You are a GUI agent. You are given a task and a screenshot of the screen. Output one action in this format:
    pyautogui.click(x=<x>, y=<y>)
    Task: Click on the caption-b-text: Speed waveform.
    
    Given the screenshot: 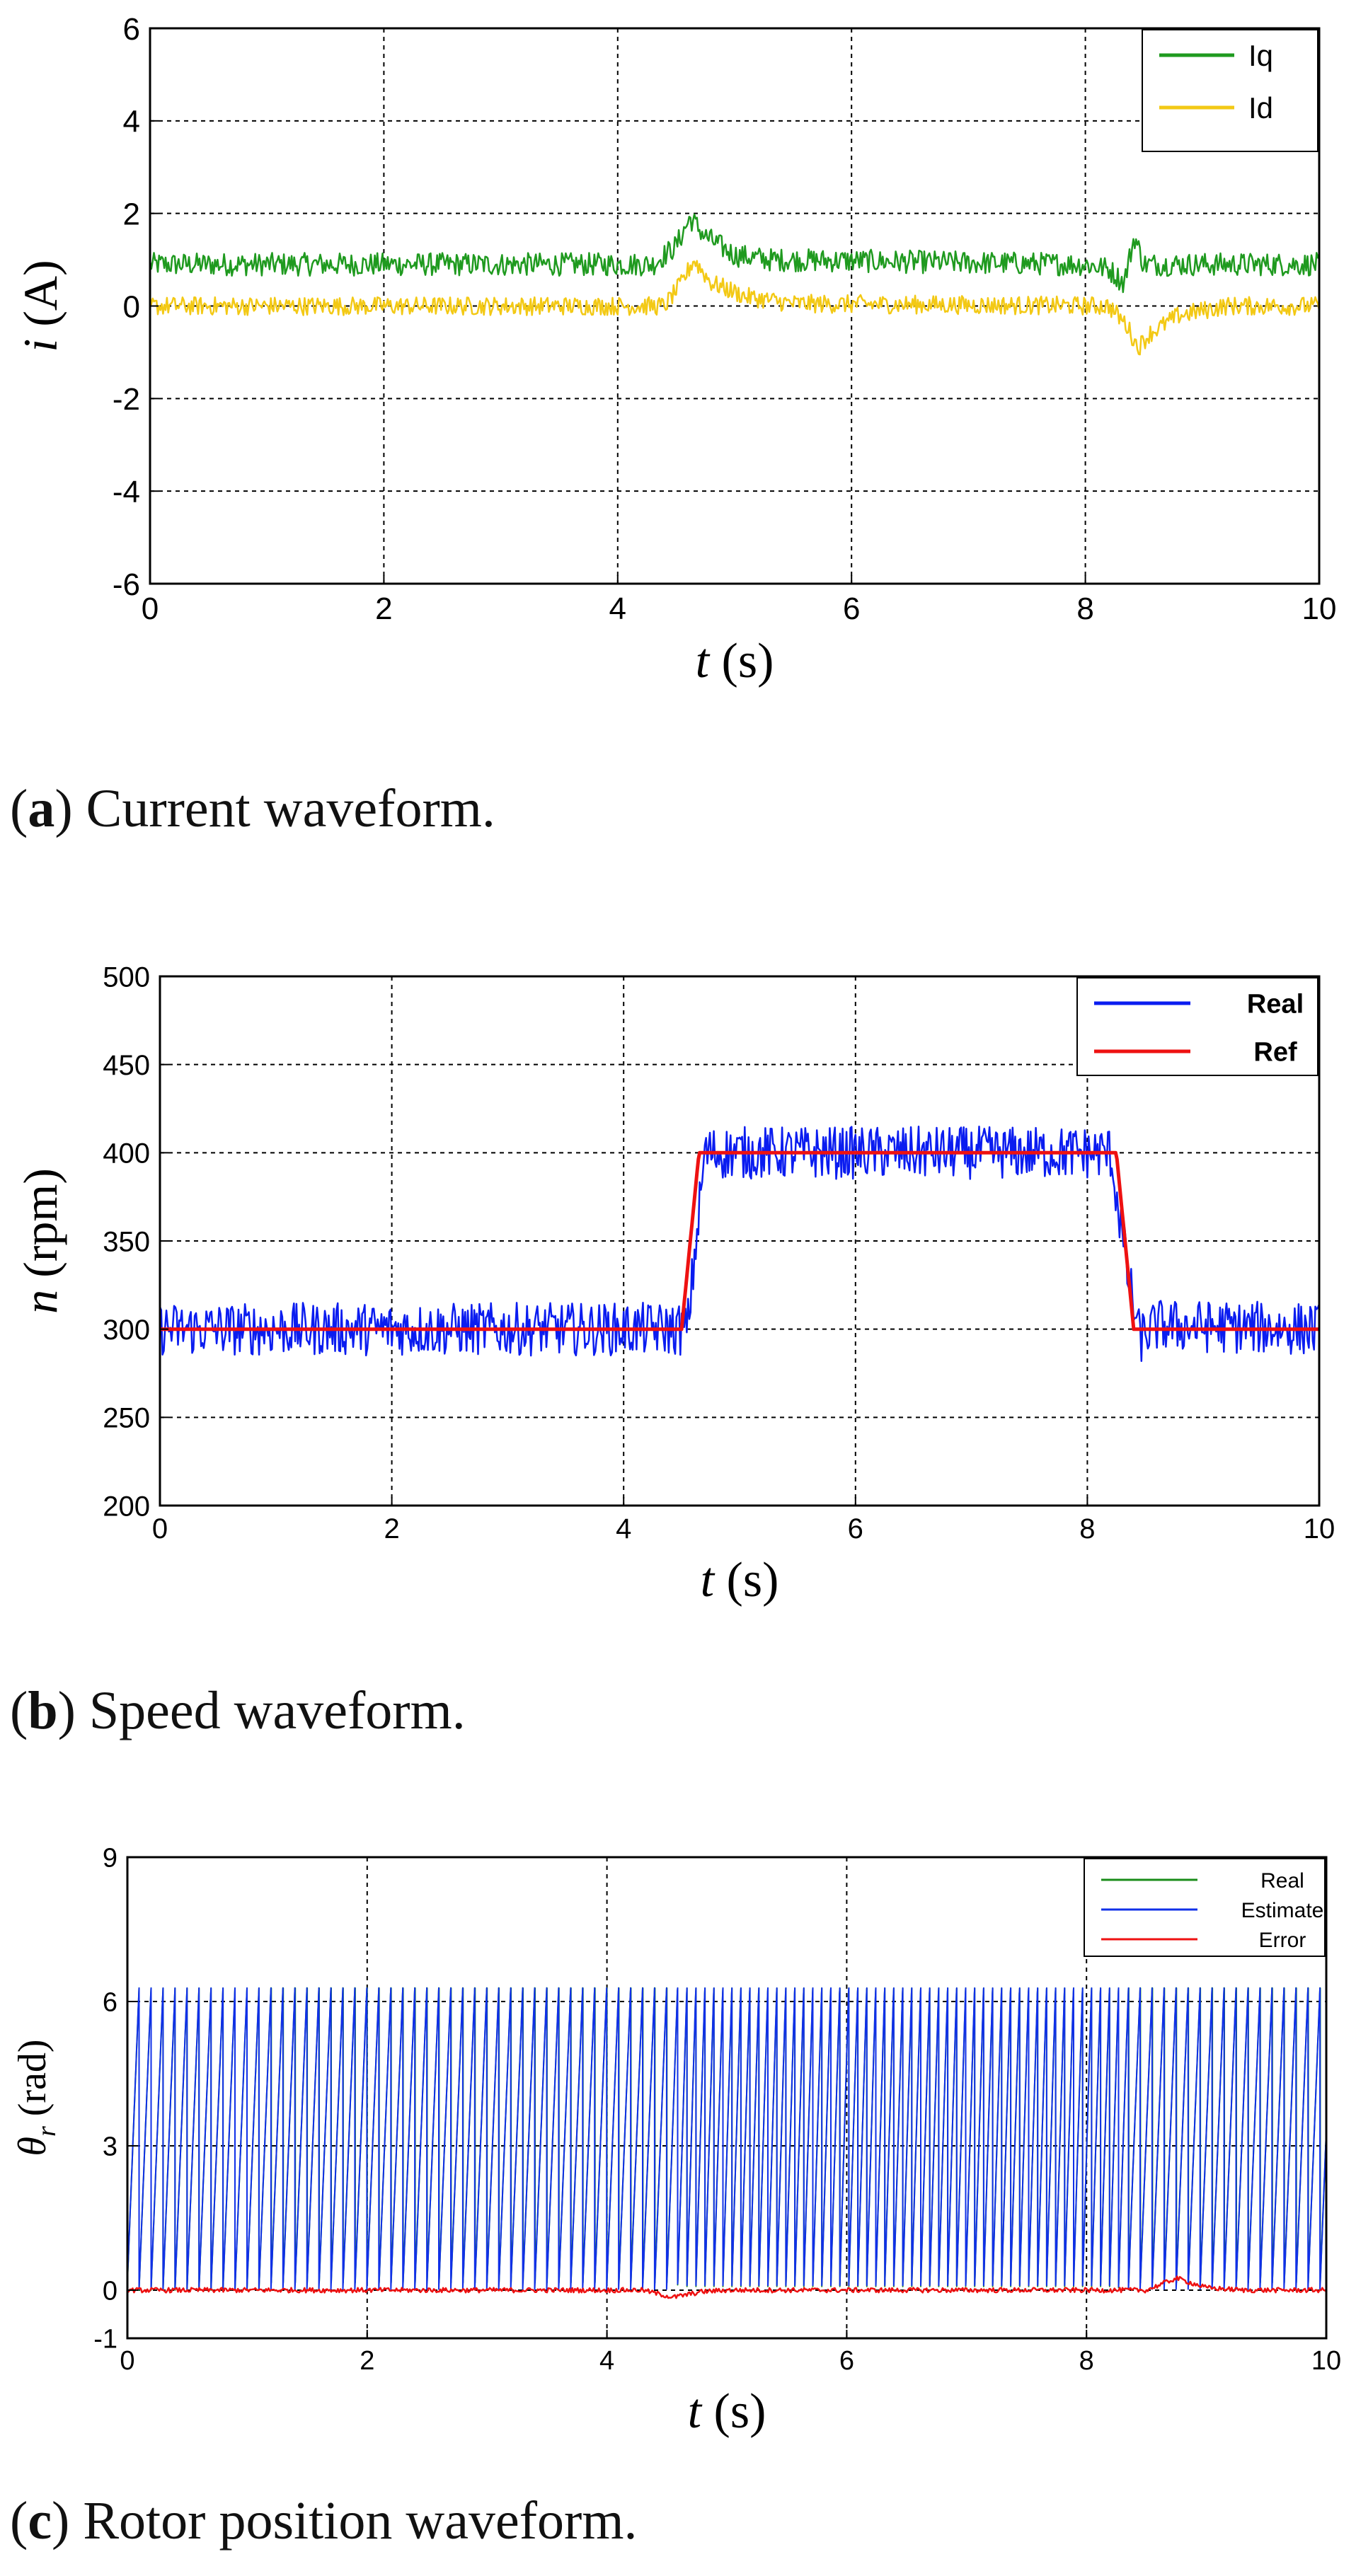 What is the action you would take?
    pyautogui.click(x=277, y=1710)
    